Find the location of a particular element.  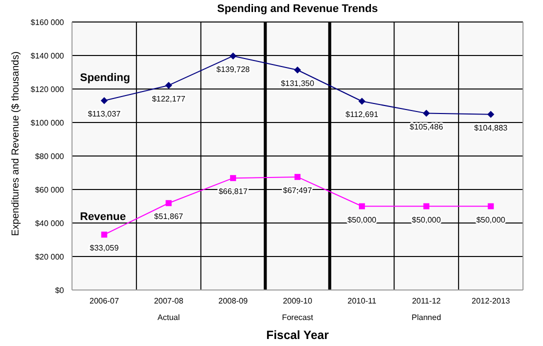

data-label: $104,883 is located at coordinates (491, 127).